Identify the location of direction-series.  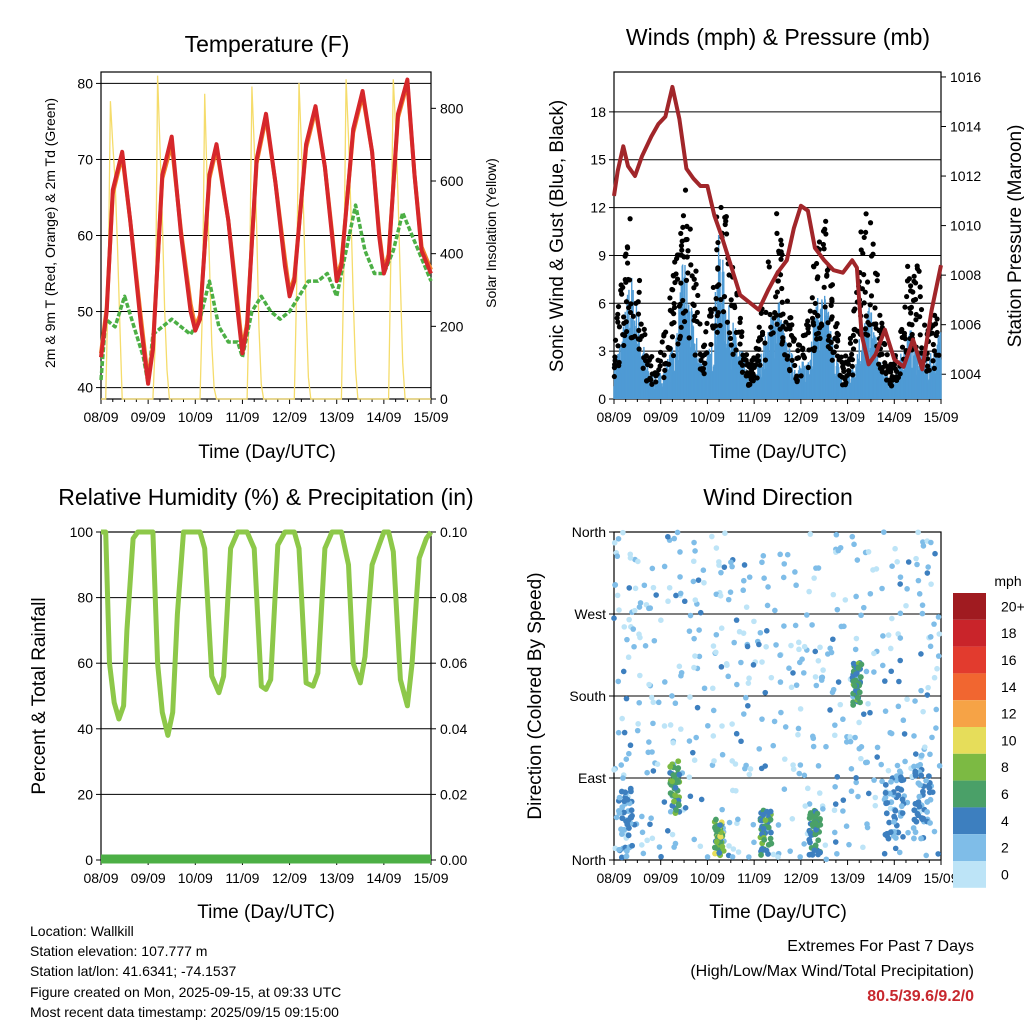
(777, 696).